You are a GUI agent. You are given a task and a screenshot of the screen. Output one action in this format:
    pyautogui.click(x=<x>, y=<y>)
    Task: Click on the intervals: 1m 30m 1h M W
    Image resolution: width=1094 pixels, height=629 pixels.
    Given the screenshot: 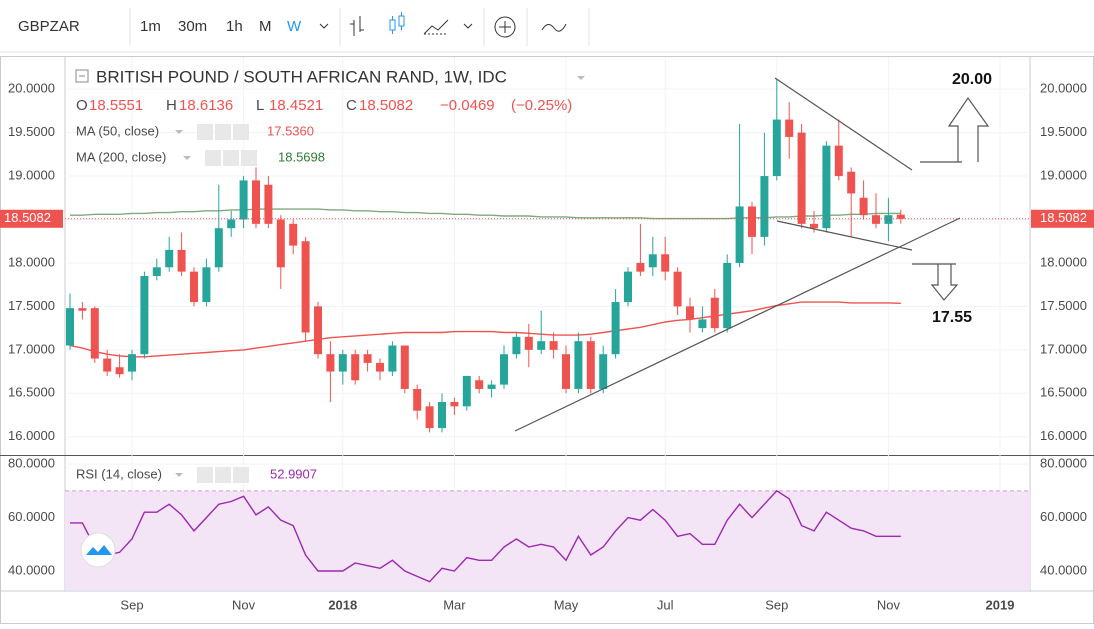 What is the action you would take?
    pyautogui.click(x=221, y=26)
    